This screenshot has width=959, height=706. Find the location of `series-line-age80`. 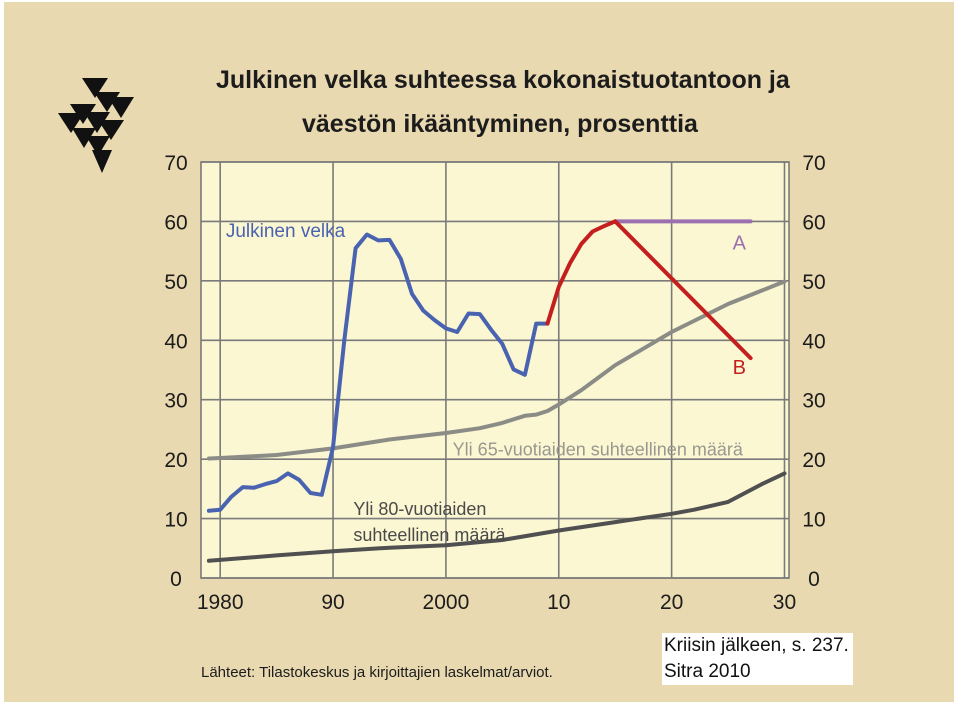

series-line-age80 is located at coordinates (496, 517).